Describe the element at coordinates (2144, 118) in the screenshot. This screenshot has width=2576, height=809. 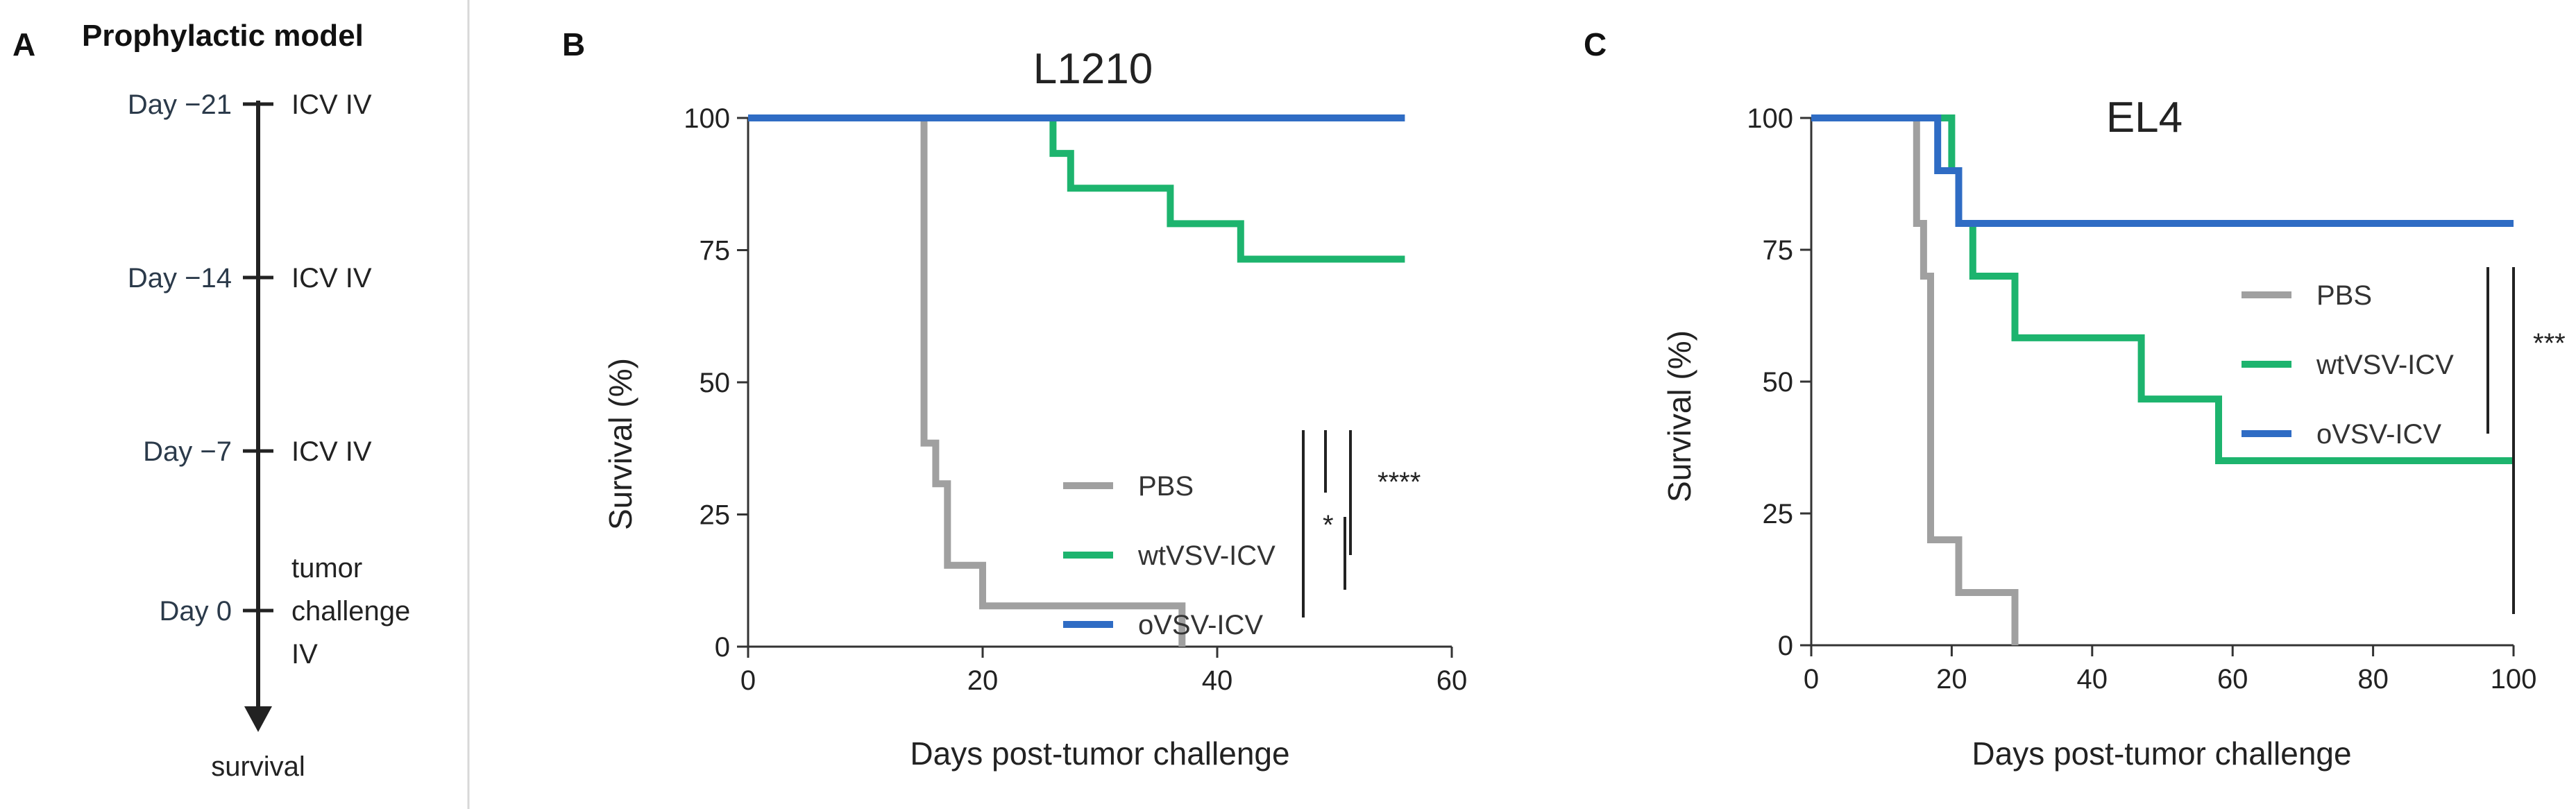
I see `chart-title: EL4` at that location.